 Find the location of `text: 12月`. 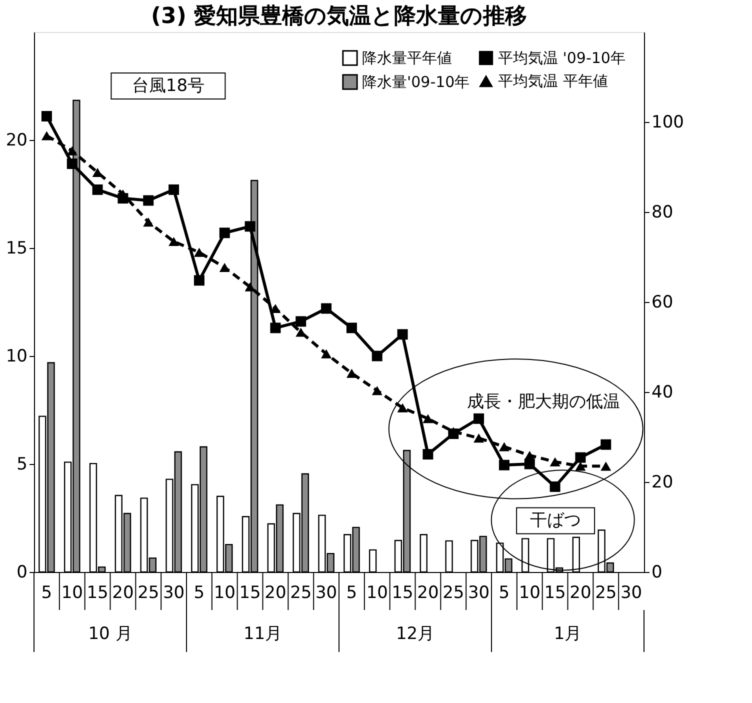

text: 12月 is located at coordinates (415, 634).